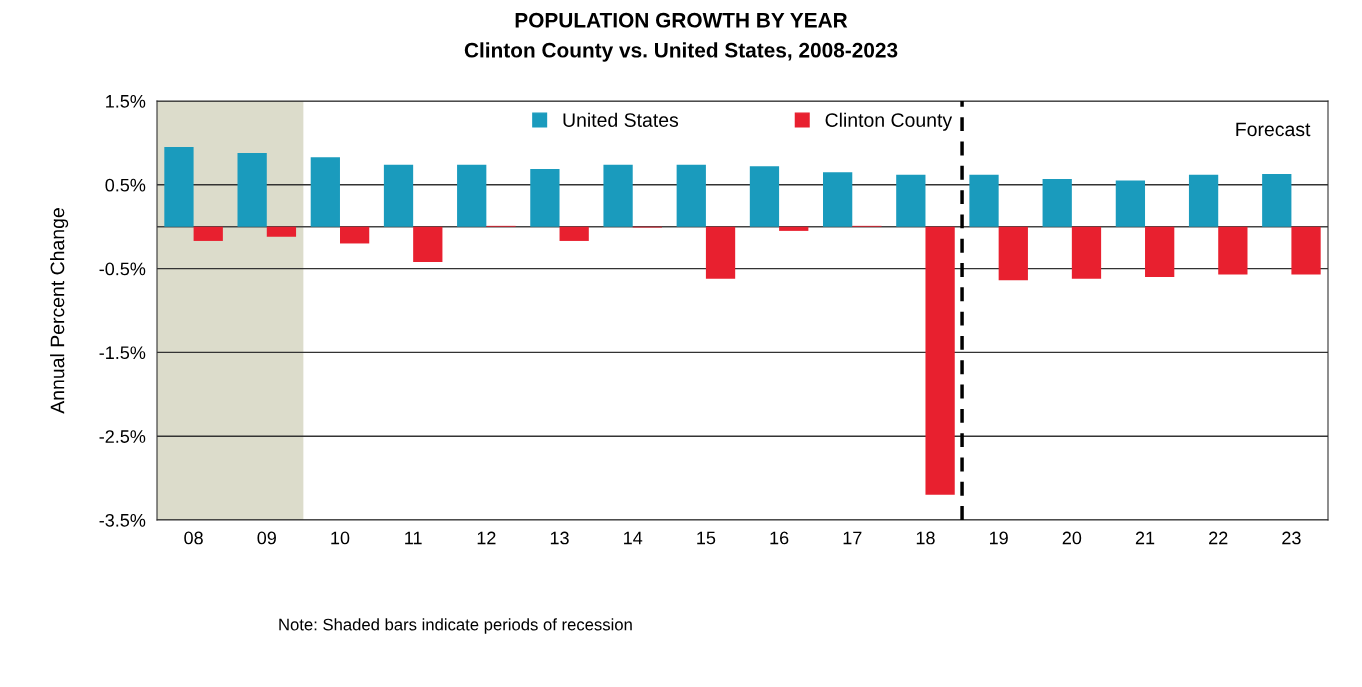 This screenshot has width=1362, height=687. What do you see at coordinates (779, 538) in the screenshot?
I see `x-tick-label: 16` at bounding box center [779, 538].